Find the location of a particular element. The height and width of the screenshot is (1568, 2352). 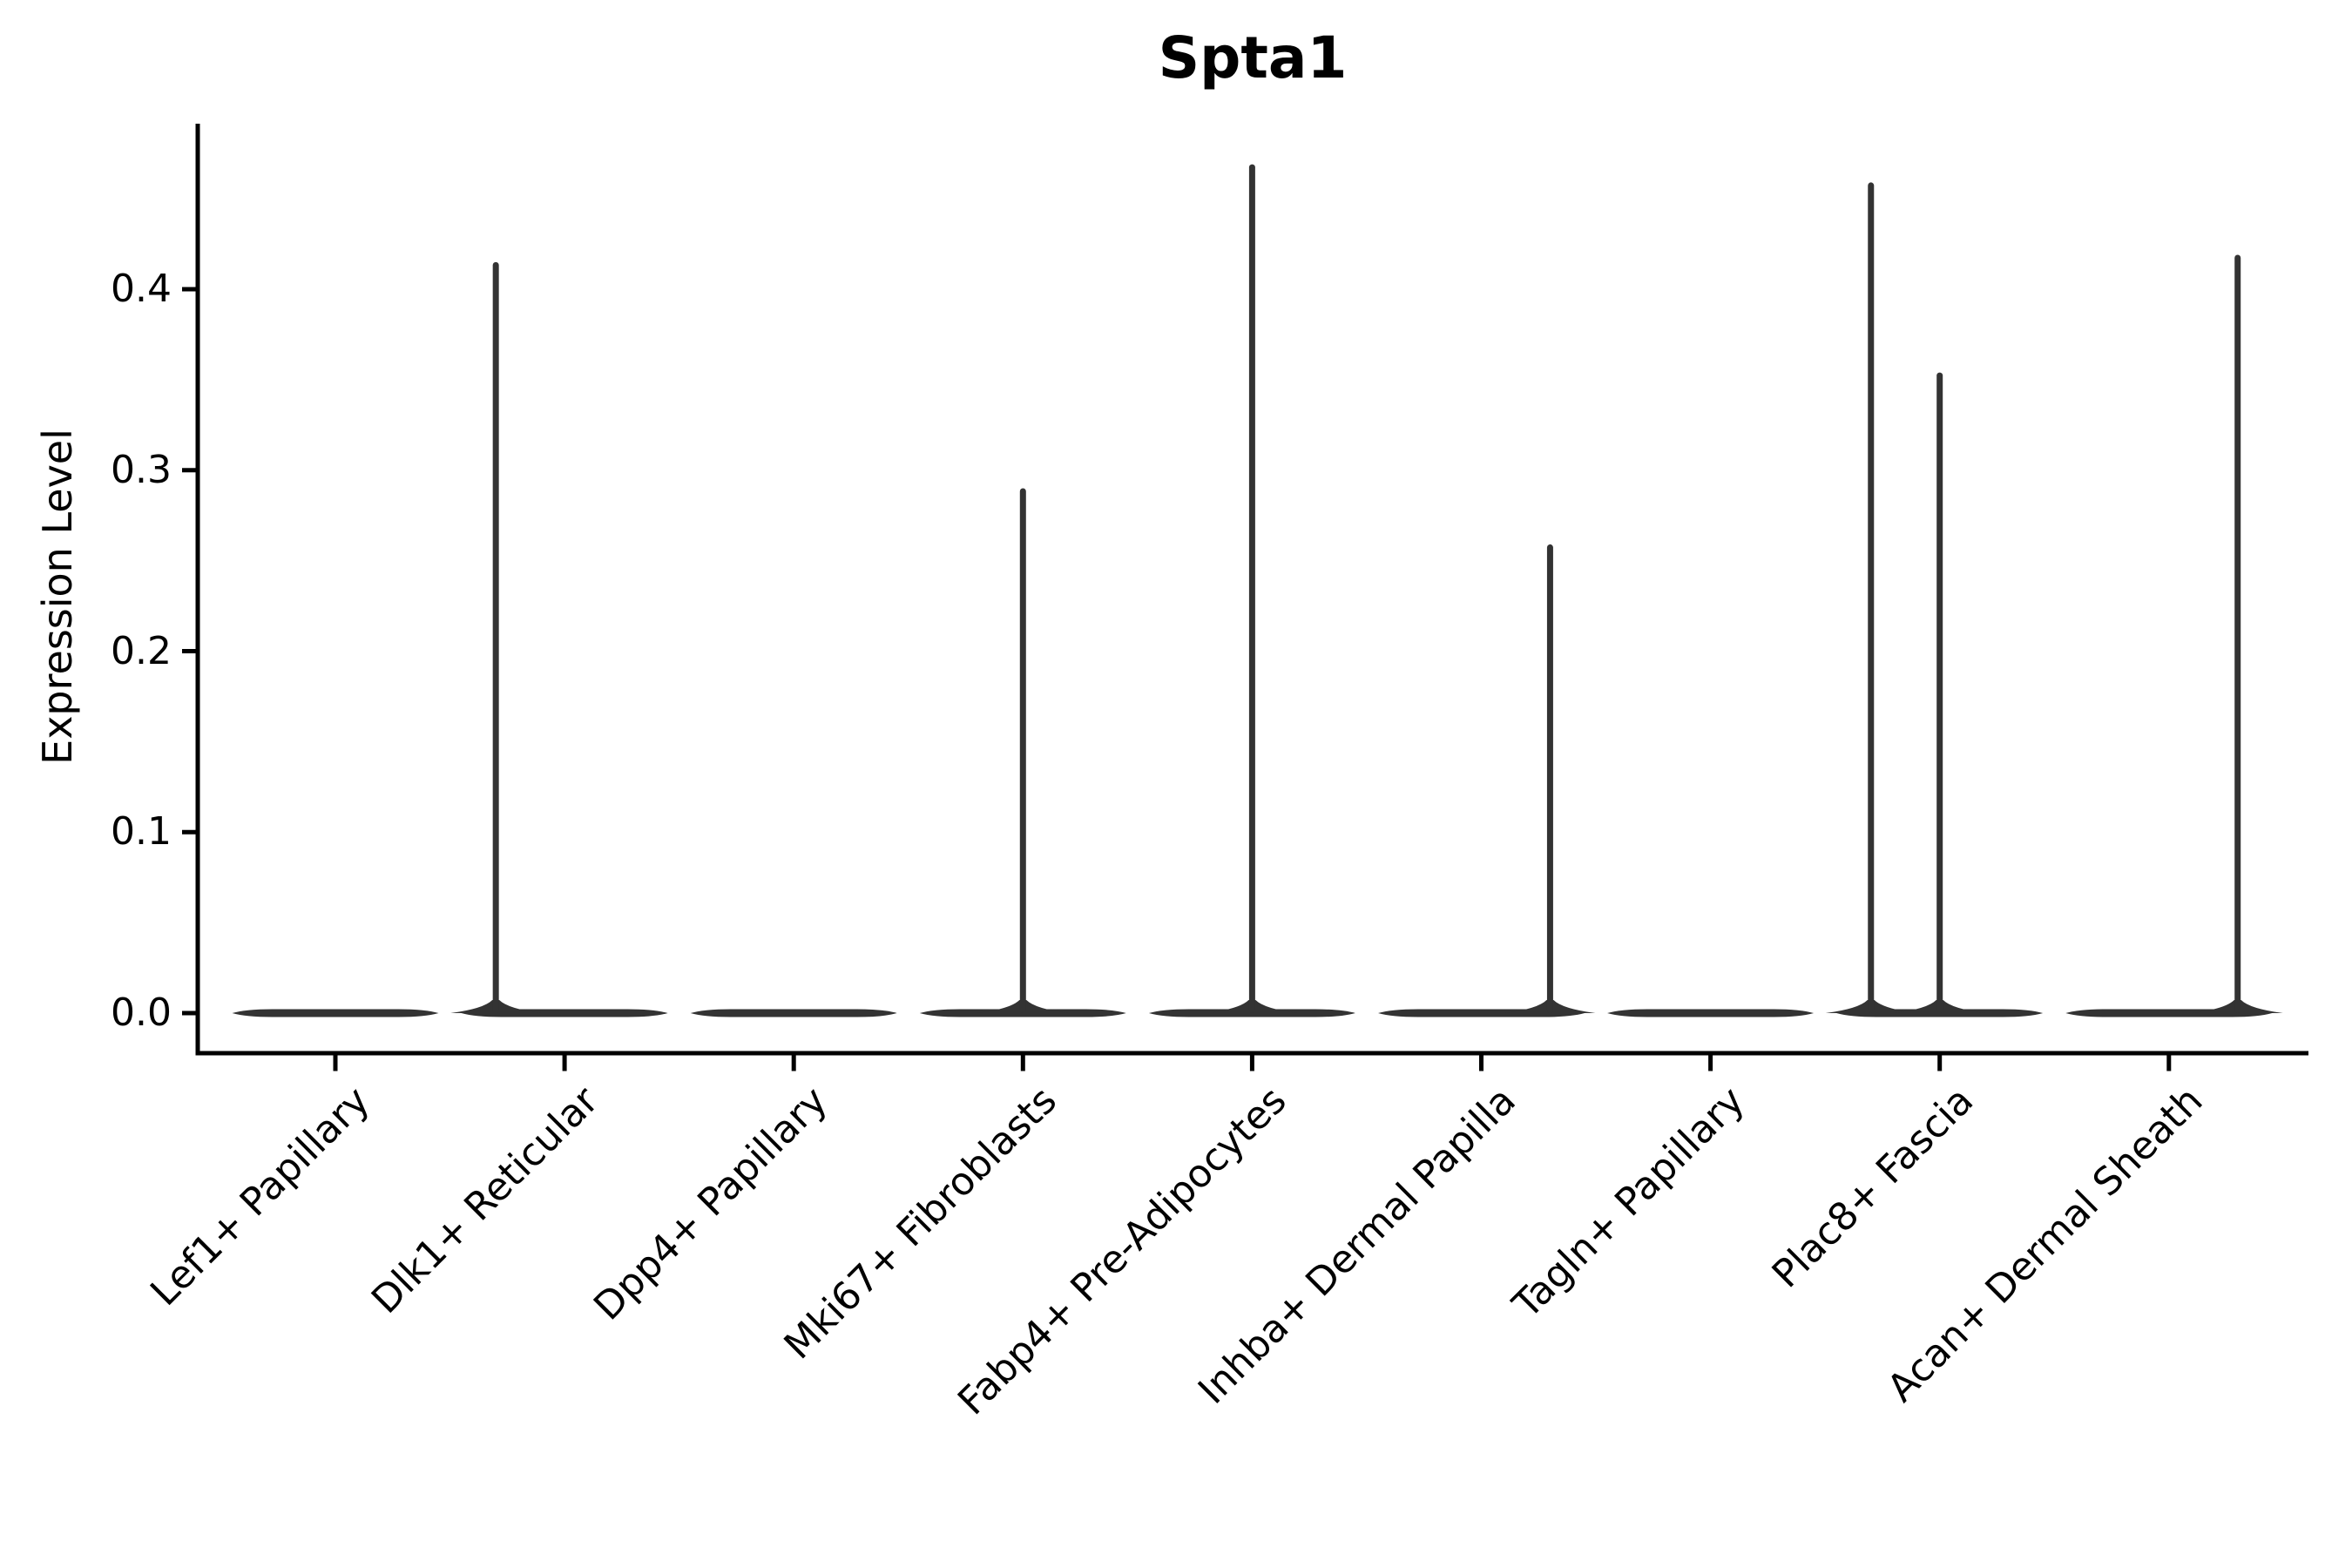

y-tick-label: 0.2 is located at coordinates (141, 650).